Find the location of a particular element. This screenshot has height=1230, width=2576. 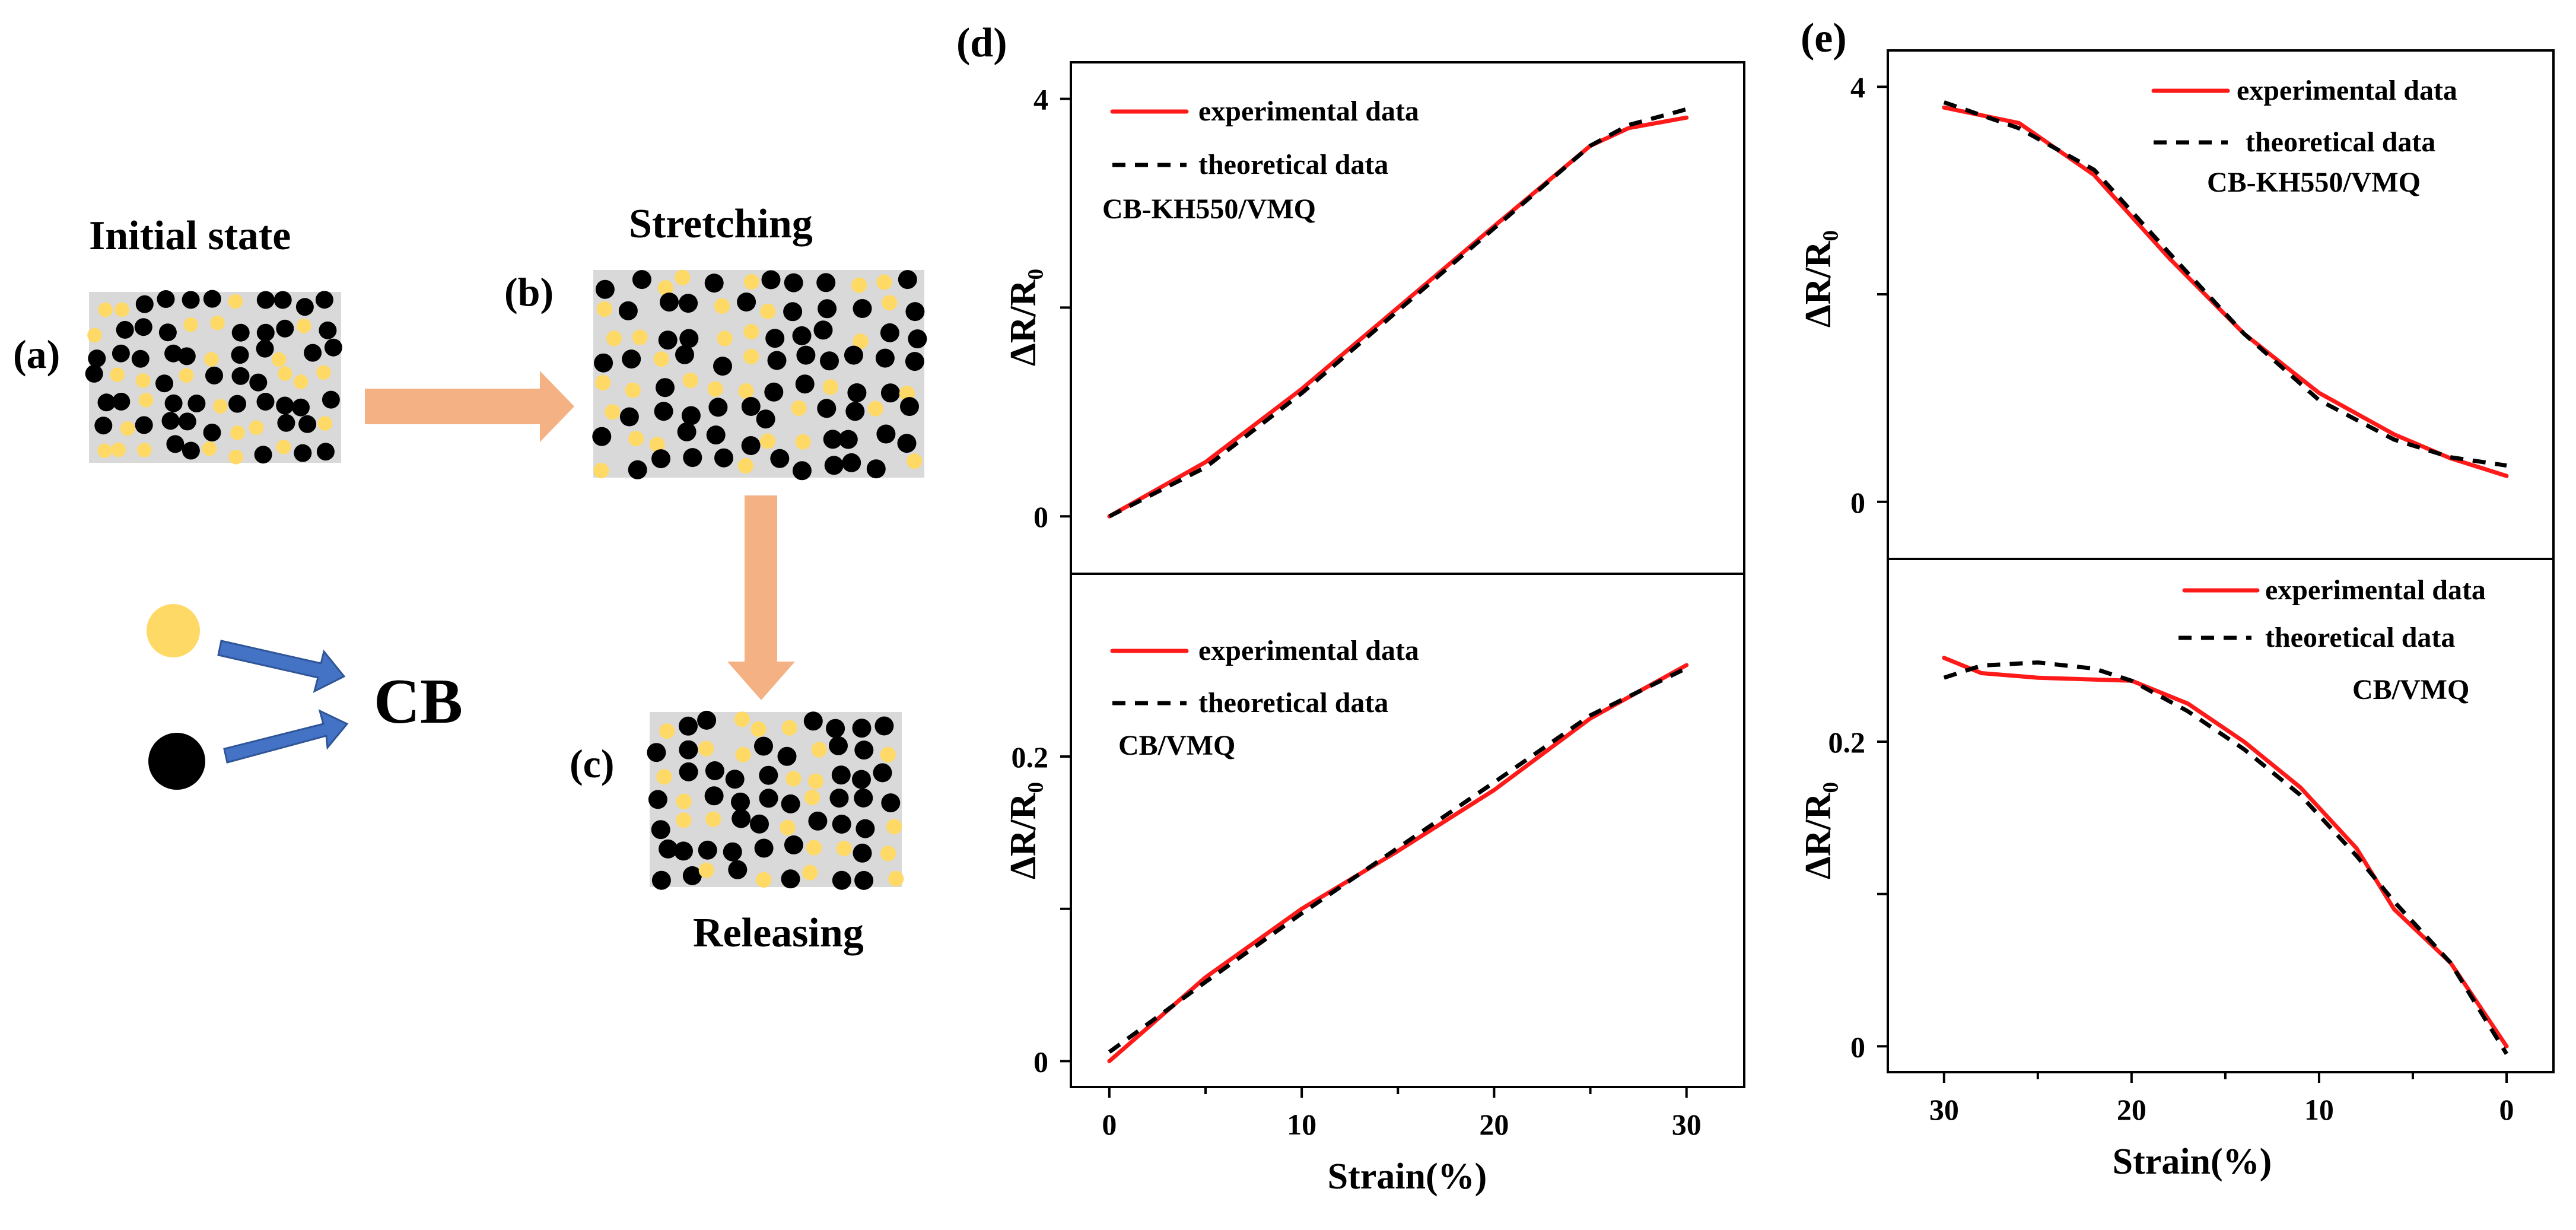

d-bottom-annotation: CB/VMQ is located at coordinates (1176, 745).